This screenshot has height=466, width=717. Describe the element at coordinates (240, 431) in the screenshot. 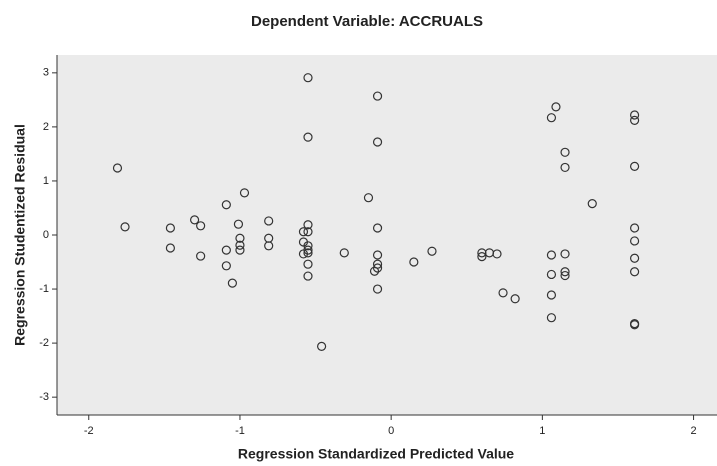

I see `x-tick-label: -1` at that location.